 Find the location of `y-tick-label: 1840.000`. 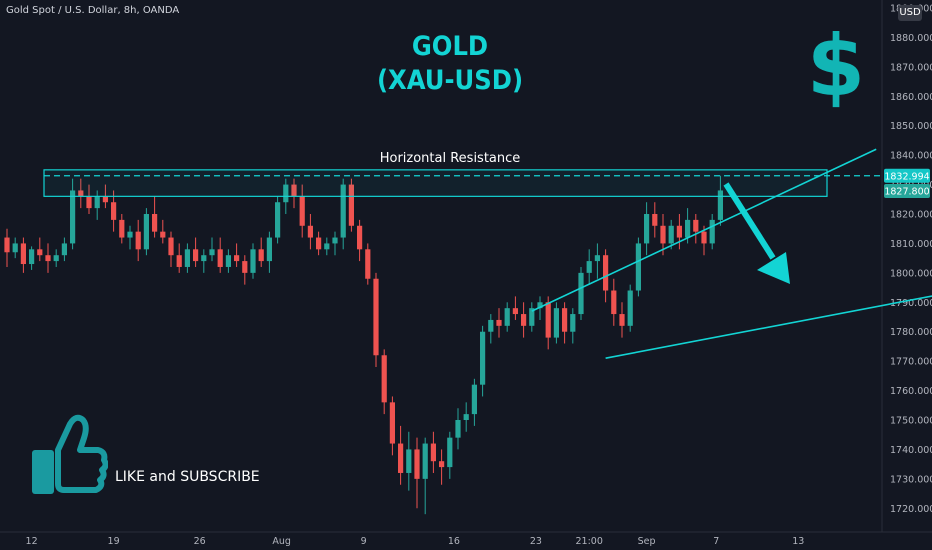

y-tick-label: 1840.000 is located at coordinates (911, 156).